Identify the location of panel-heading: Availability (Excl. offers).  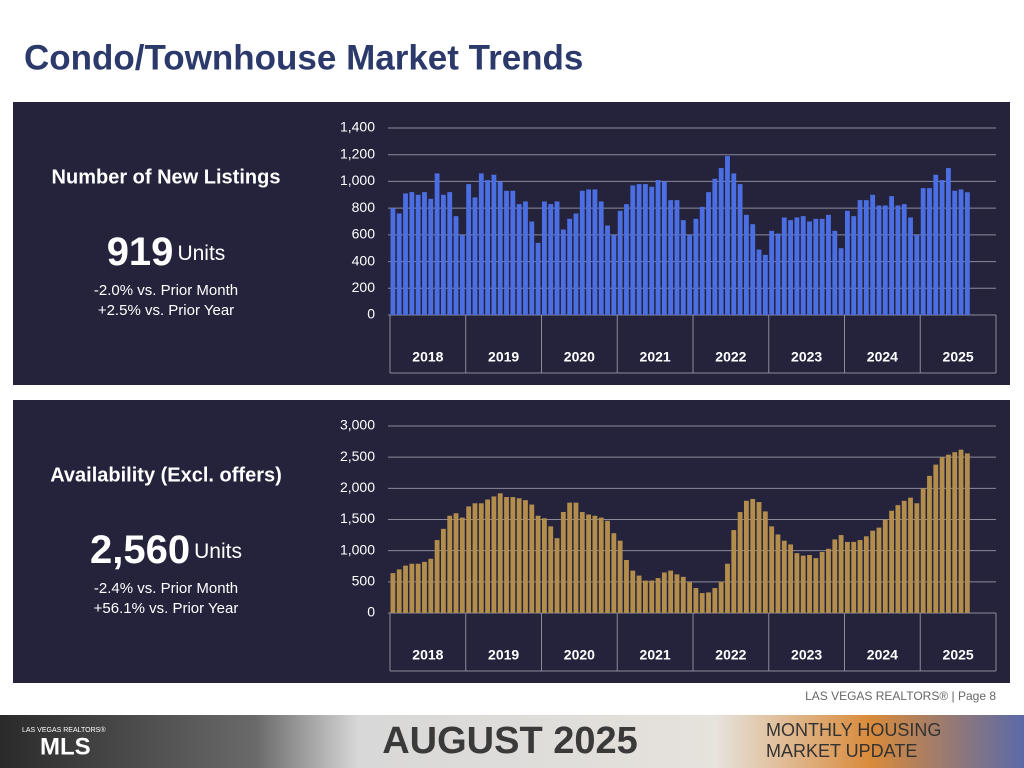
(166, 475).